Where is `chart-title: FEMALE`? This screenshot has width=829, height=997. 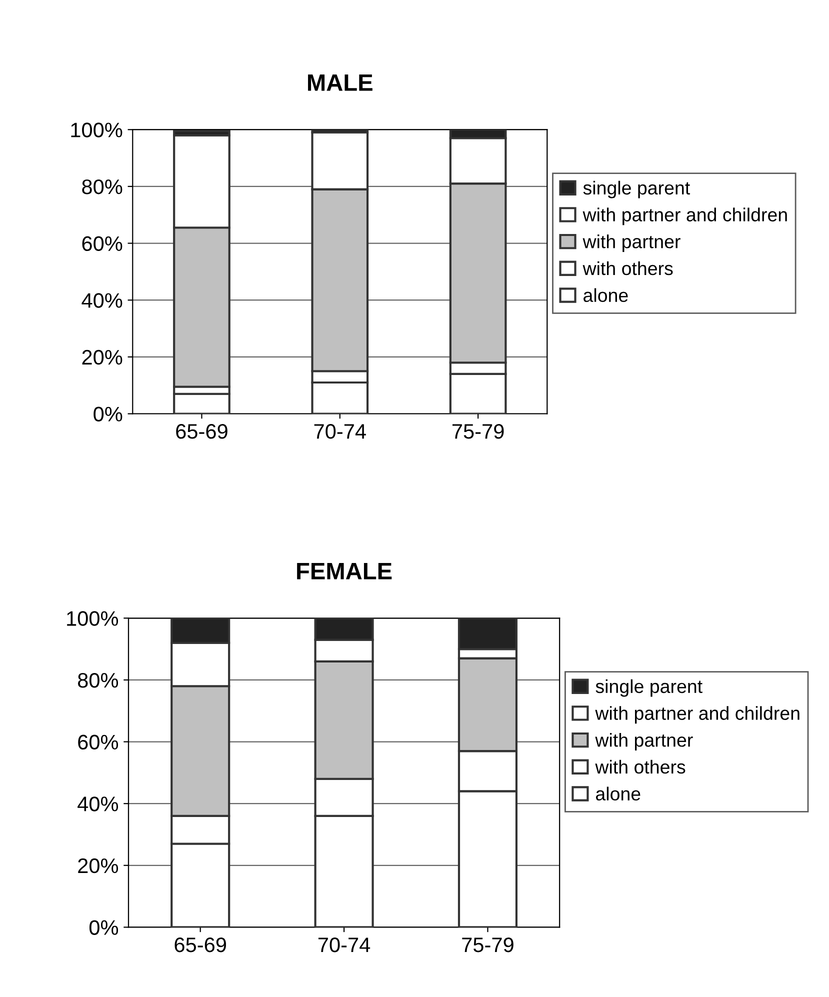
chart-title: FEMALE is located at coordinates (344, 571).